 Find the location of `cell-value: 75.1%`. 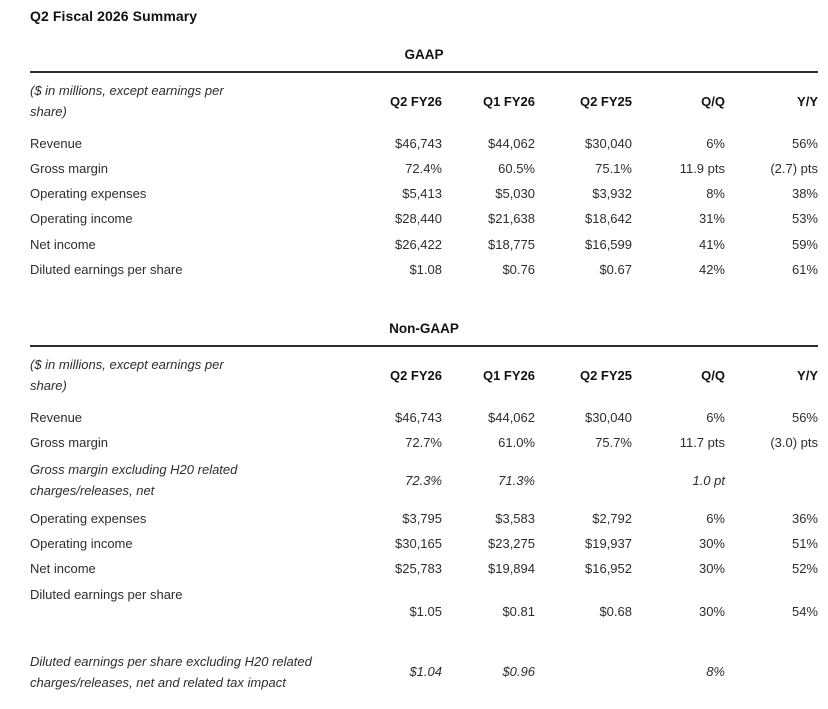

cell-value: 75.1% is located at coordinates (613, 168).